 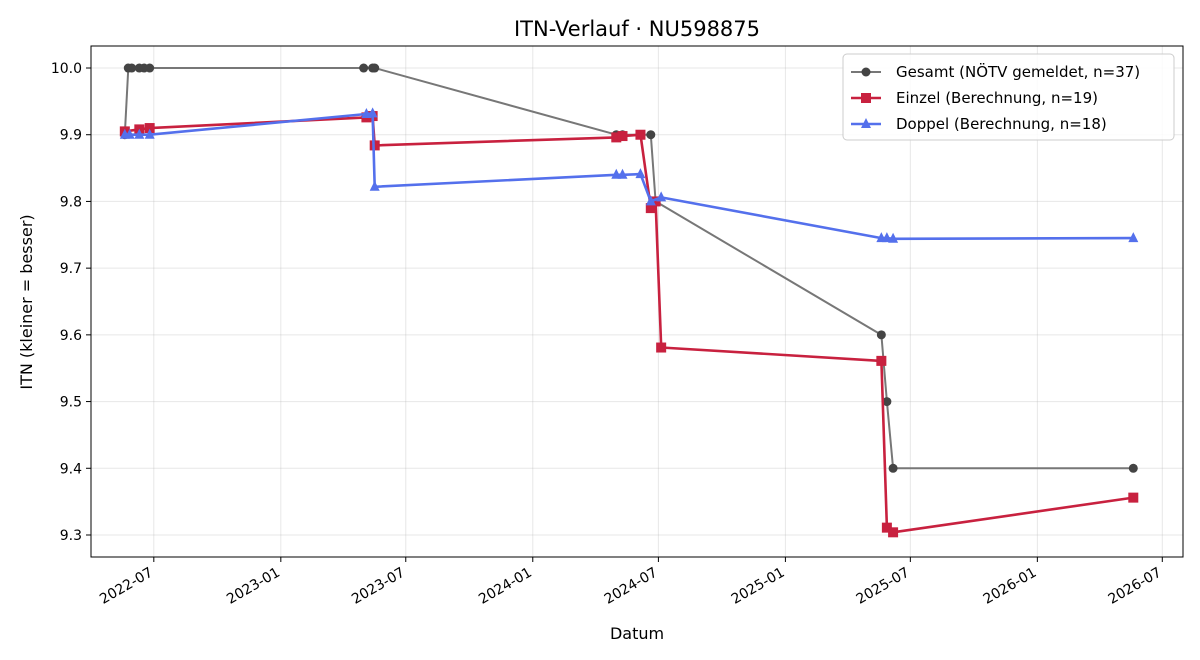 I want to click on legend-item: Gesamt (NÖTV gemeldet, n=37), so click(x=995, y=71).